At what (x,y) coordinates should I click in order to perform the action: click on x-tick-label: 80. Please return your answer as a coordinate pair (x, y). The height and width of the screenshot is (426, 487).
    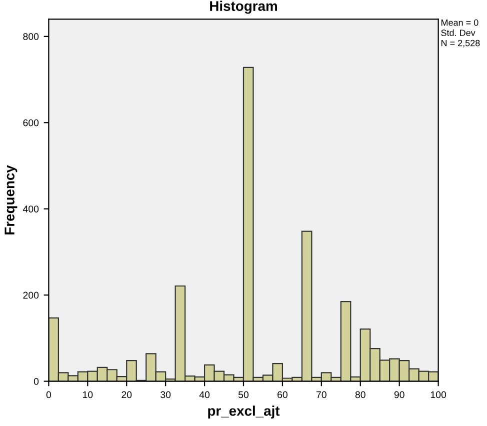
    Looking at the image, I should click on (360, 394).